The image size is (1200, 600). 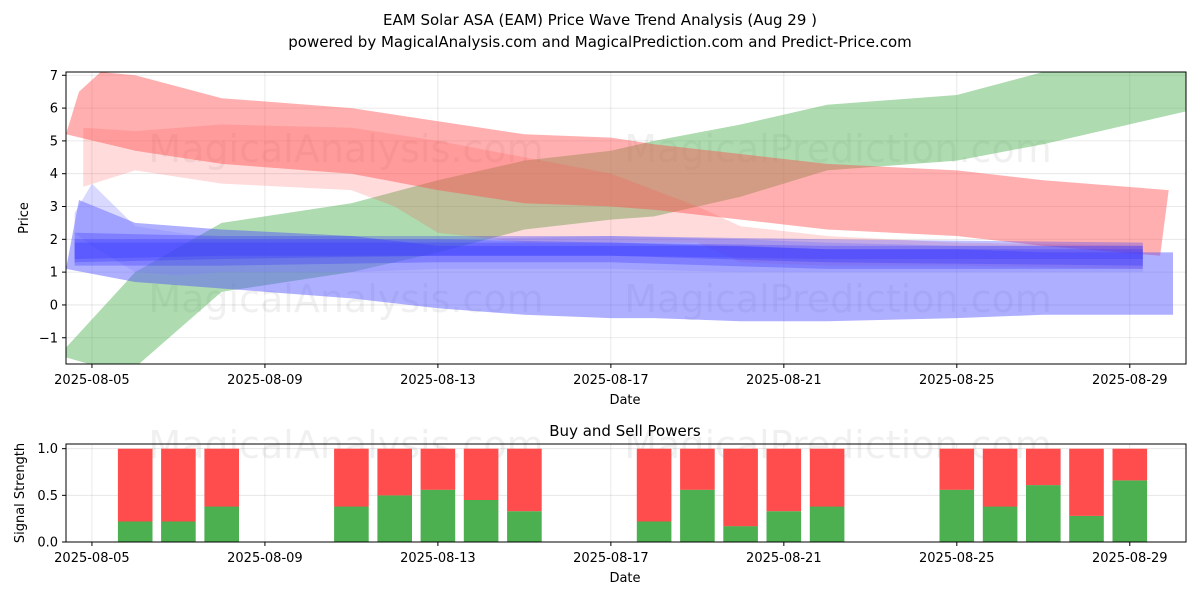 I want to click on signal-y-tick-label: 1.0, so click(x=47, y=449).